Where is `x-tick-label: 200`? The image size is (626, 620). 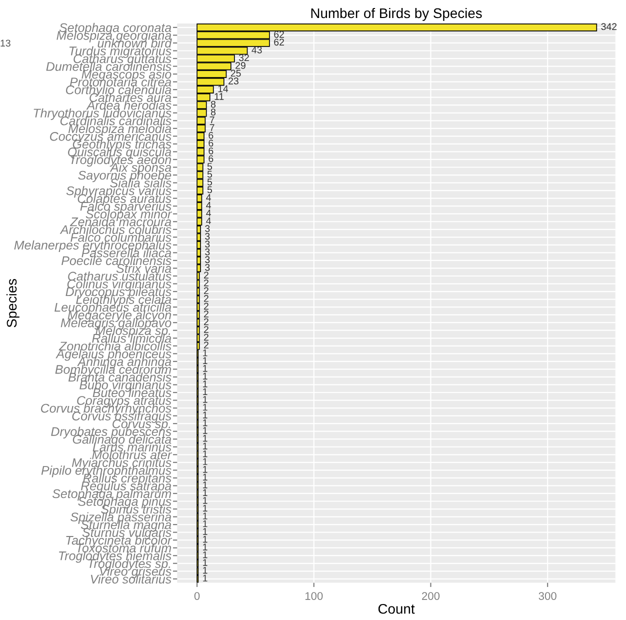
x-tick-label: 200 is located at coordinates (431, 596).